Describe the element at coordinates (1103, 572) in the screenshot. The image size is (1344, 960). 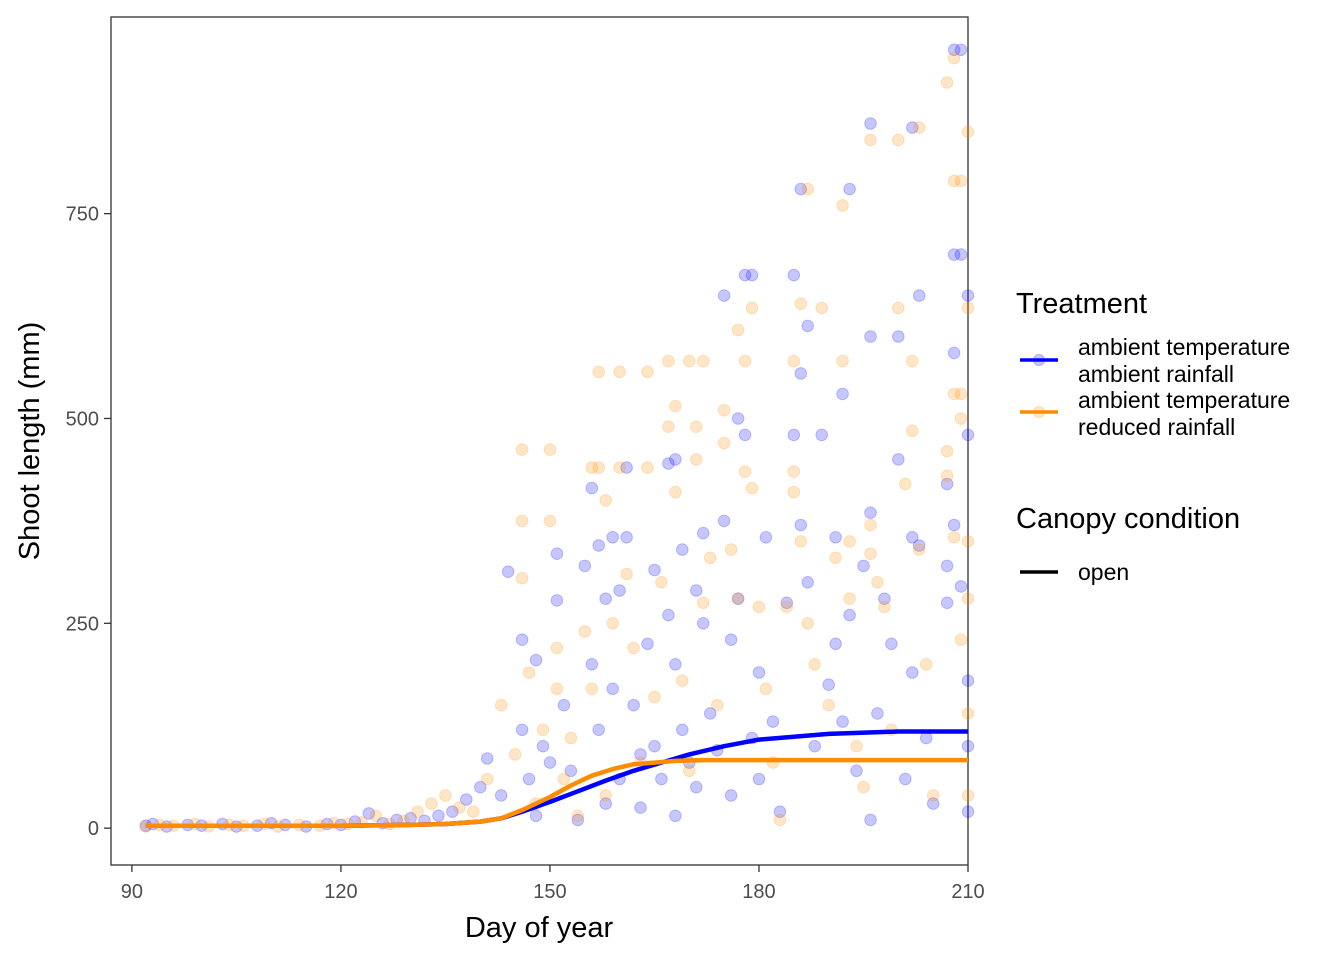
I see `legend-label-open: open` at that location.